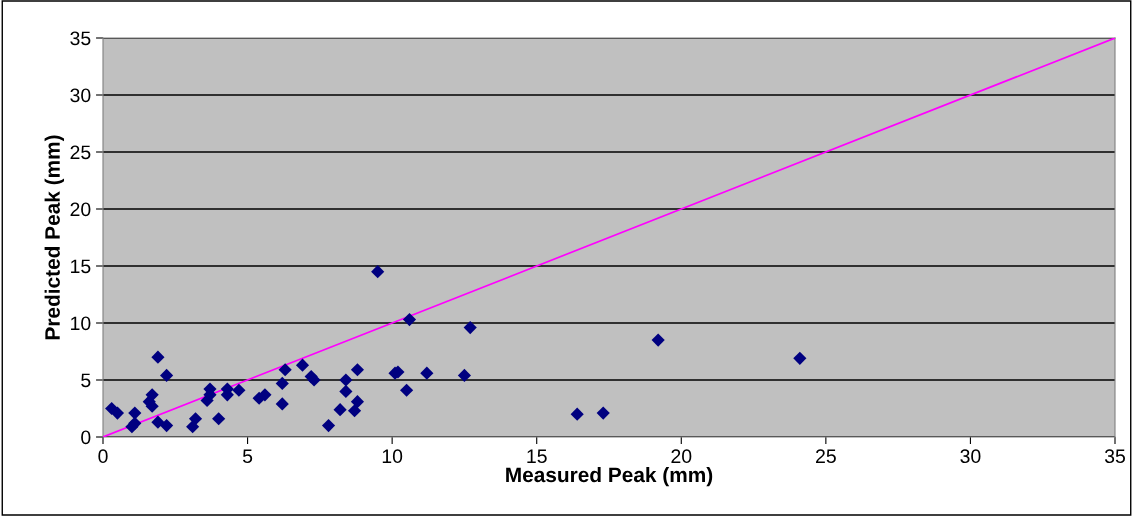  Describe the element at coordinates (609, 476) in the screenshot. I see `x-axis-title: Measured Peak (mm)` at that location.